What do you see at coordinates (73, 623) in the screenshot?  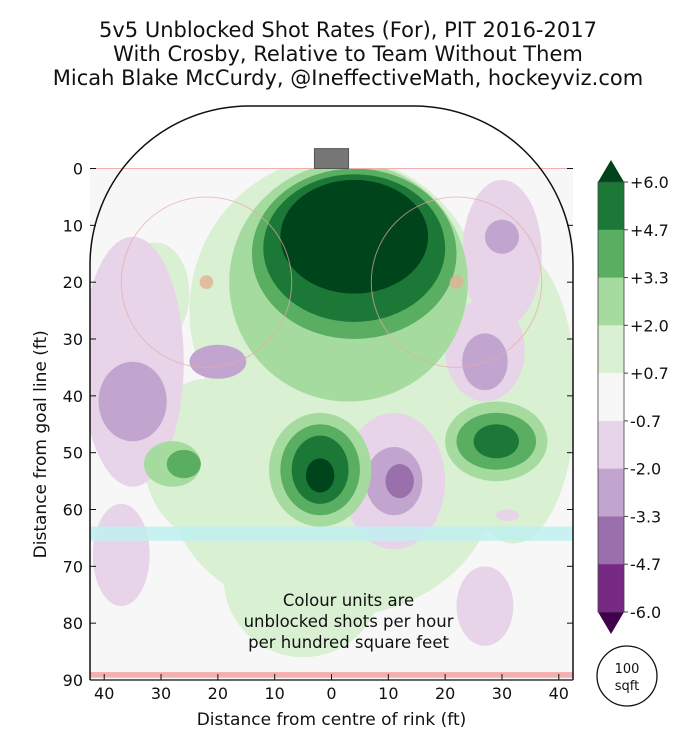 I see `y-tick-label: 80` at bounding box center [73, 623].